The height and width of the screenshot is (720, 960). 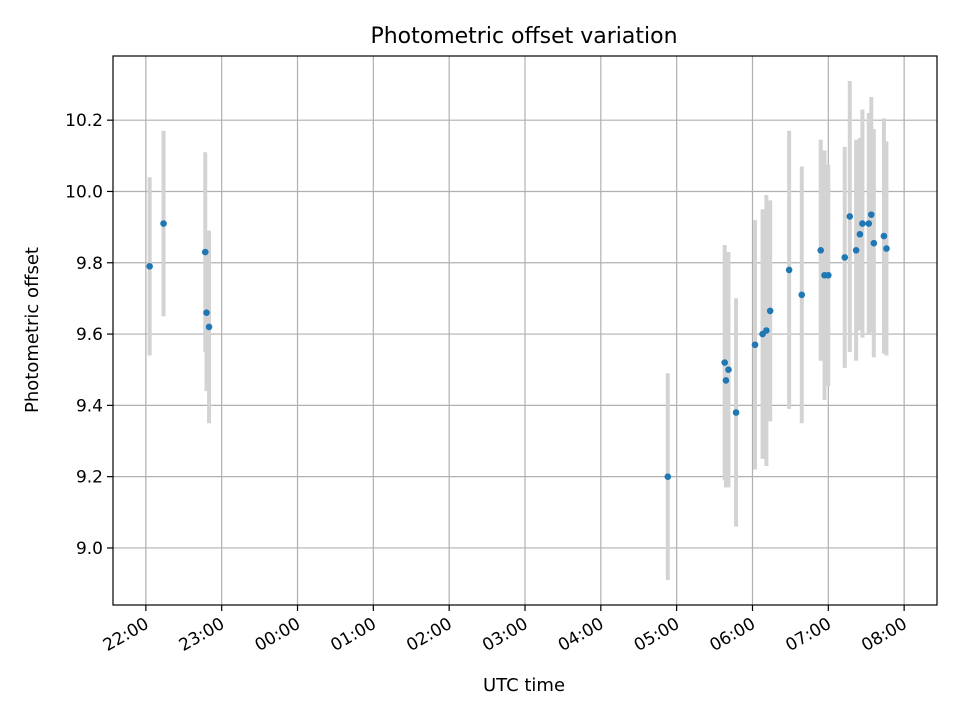 What do you see at coordinates (84, 121) in the screenshot?
I see `y-tick-label: 10.2` at bounding box center [84, 121].